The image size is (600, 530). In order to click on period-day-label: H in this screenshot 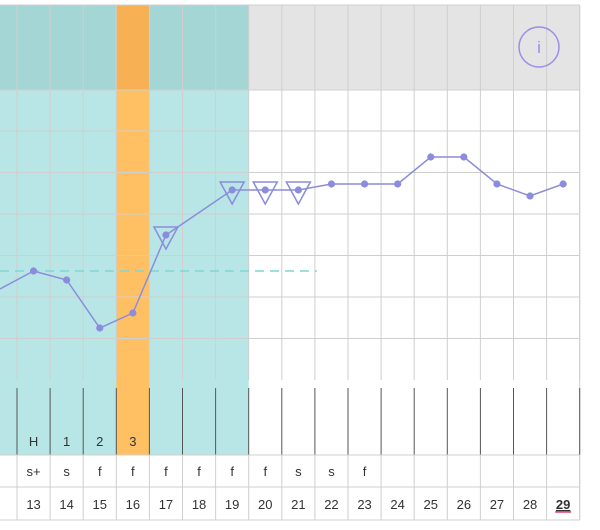, I will do `click(33, 441)`.